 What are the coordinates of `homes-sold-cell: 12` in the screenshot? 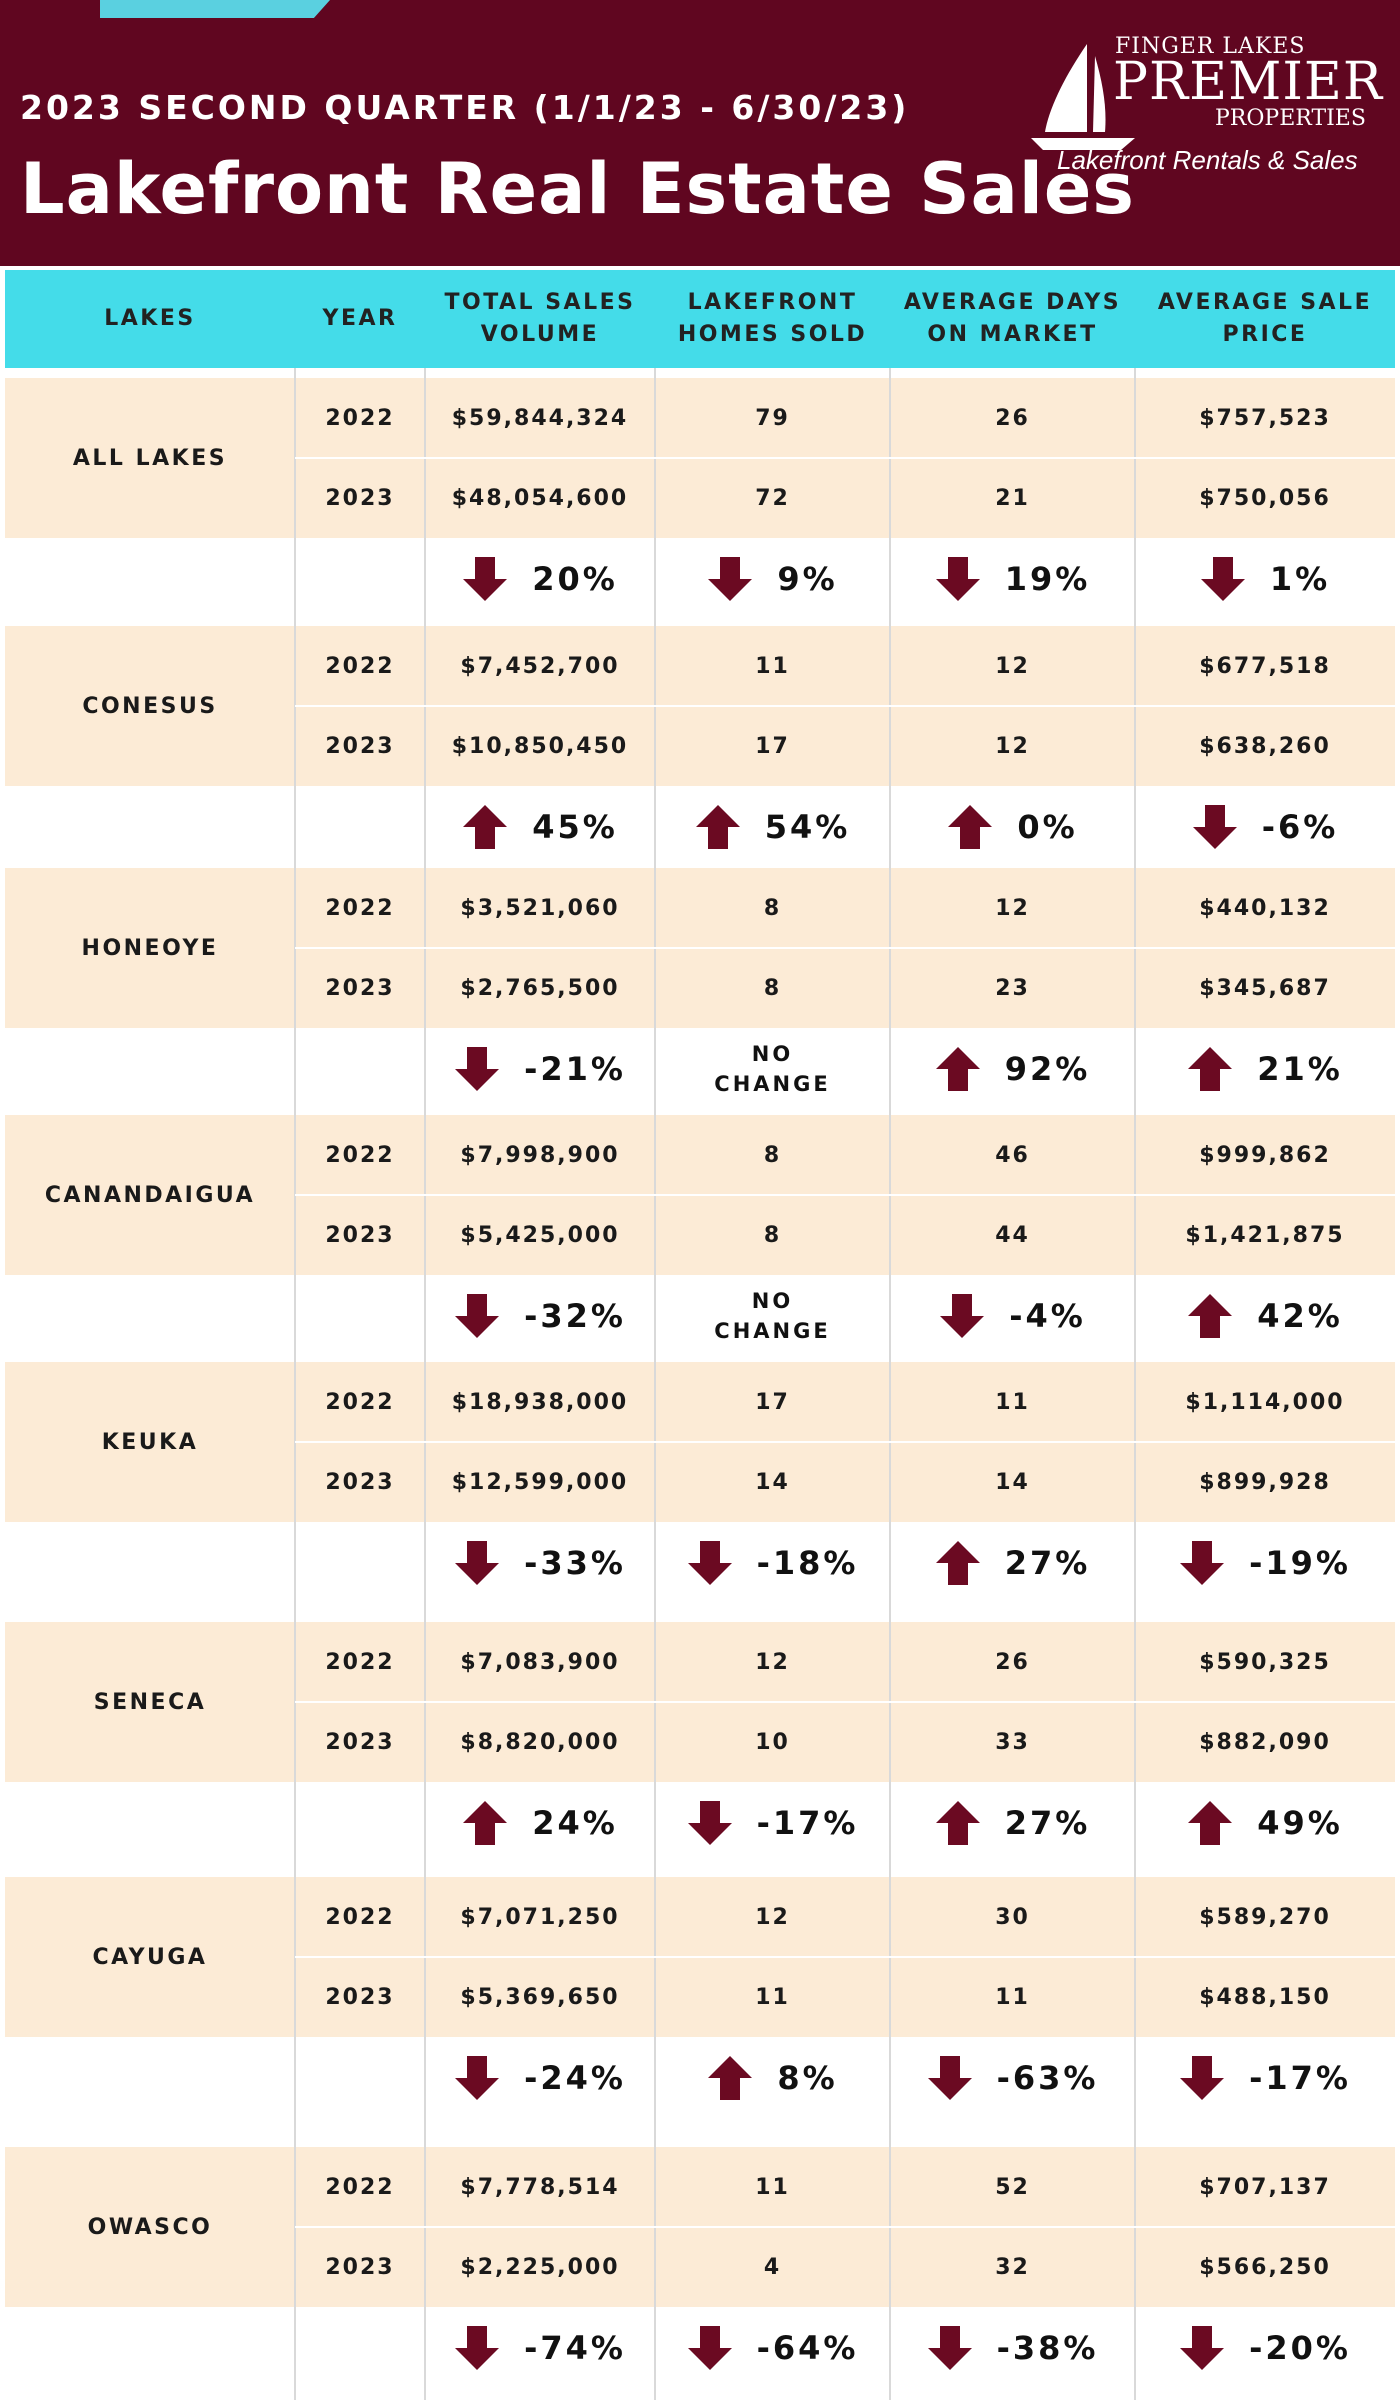 It's located at (772, 1662).